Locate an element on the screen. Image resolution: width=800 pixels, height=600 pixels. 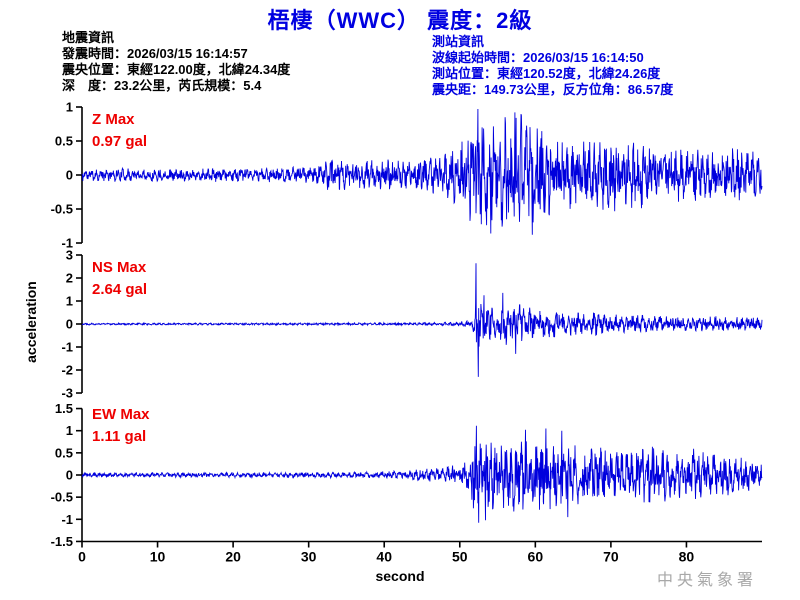
x-tick-label: 20 is located at coordinates (233, 557).